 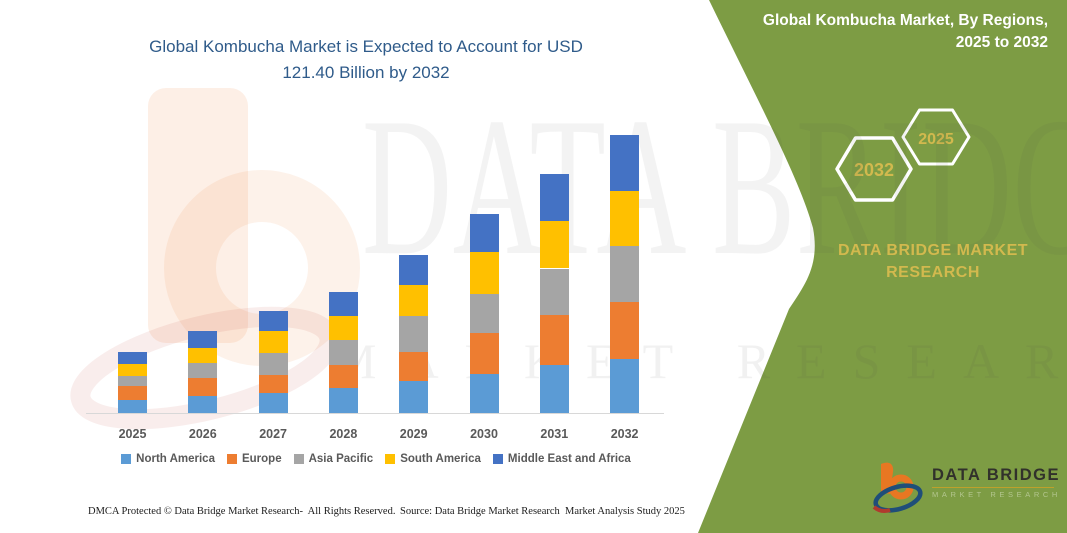 I want to click on bar-2032-middle-east-and-africa, so click(x=625, y=163).